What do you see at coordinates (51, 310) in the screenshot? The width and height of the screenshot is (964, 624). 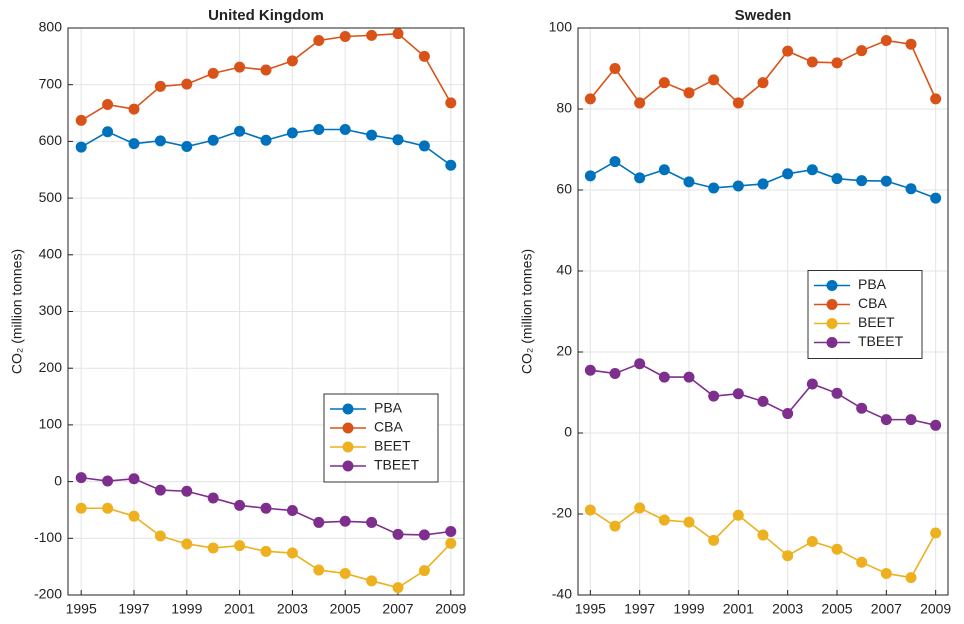 I see `y-tick-label: 300` at bounding box center [51, 310].